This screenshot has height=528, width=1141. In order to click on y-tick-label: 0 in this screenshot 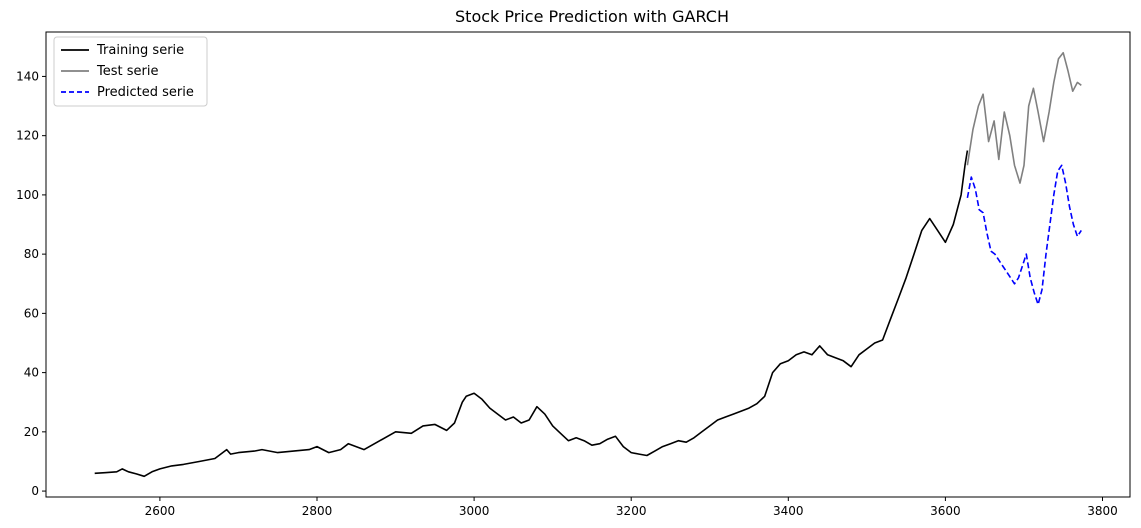, I will do `click(35, 491)`.